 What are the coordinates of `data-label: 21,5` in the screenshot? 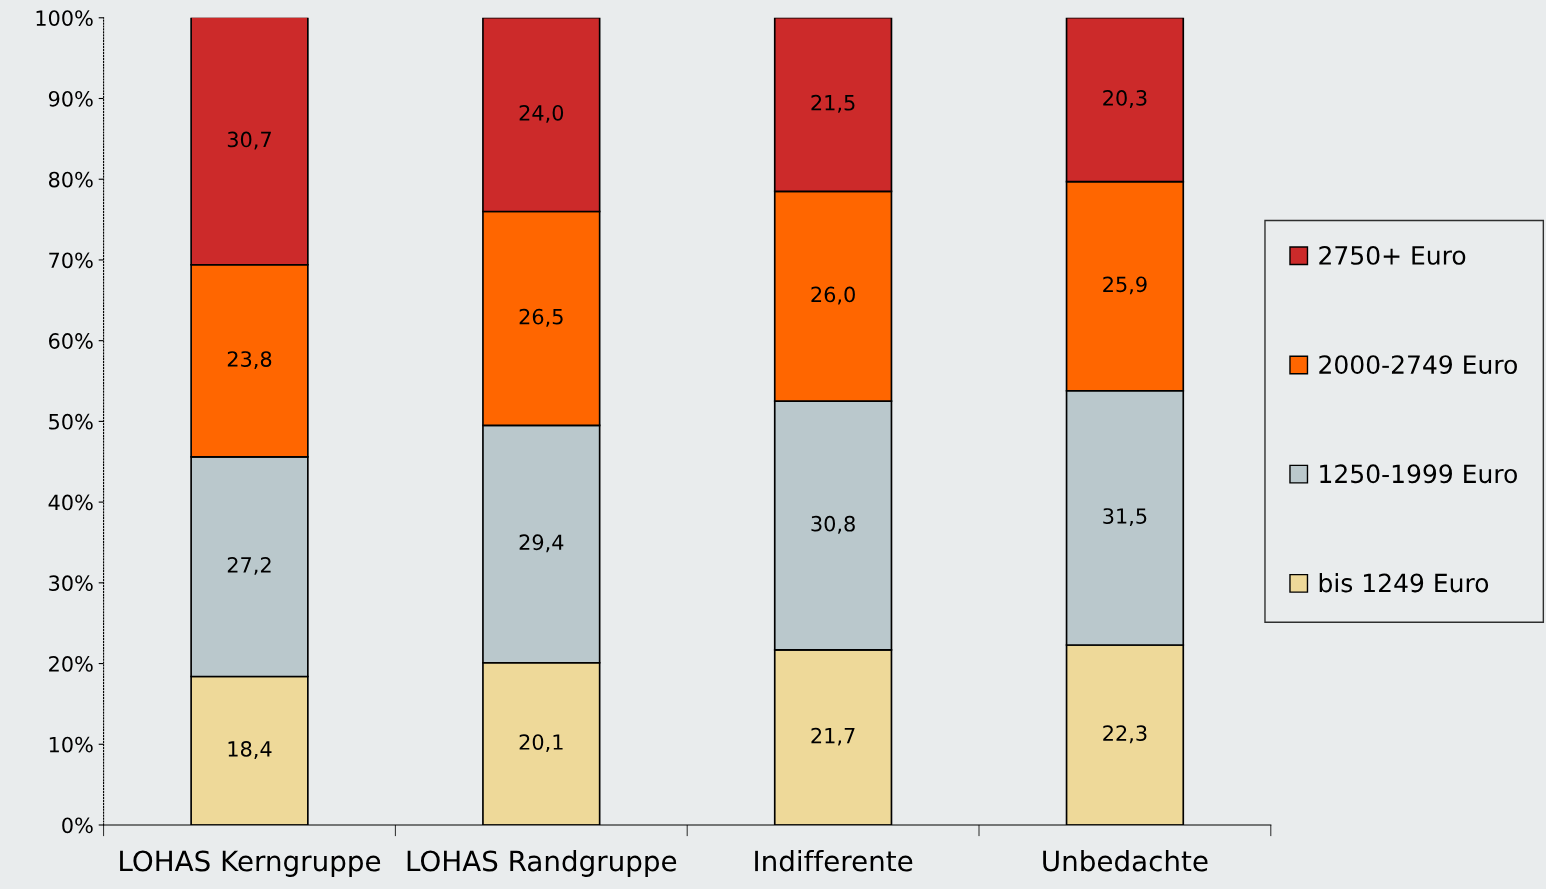 It's located at (833, 103).